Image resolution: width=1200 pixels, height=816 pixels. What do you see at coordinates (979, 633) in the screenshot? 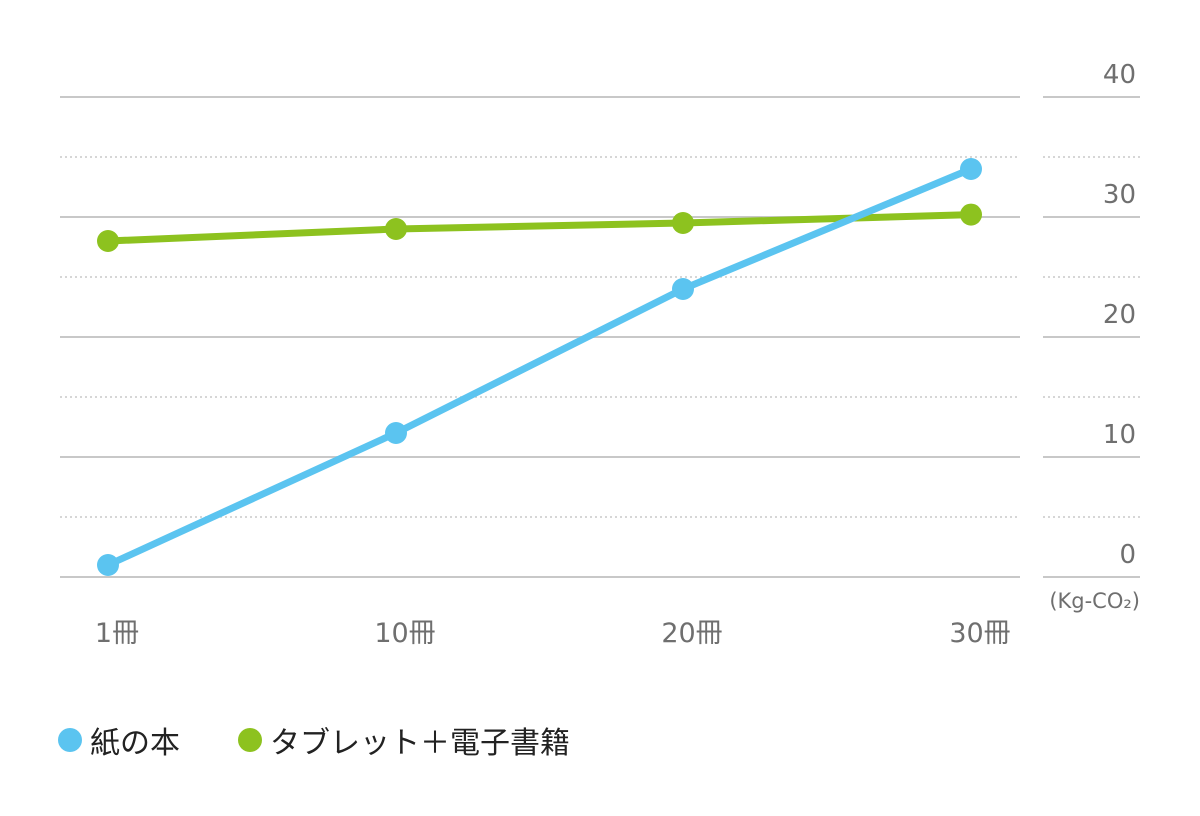
I see `x-tick-label: 30冊` at bounding box center [979, 633].